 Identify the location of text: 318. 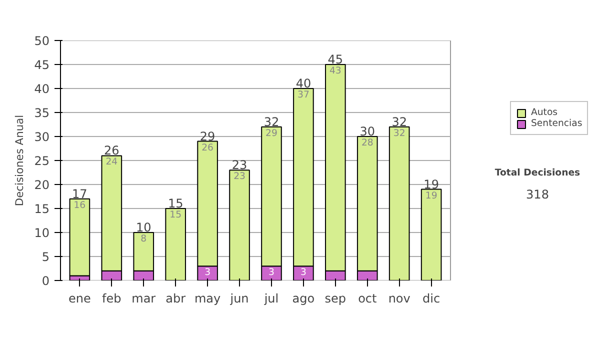
(537, 195).